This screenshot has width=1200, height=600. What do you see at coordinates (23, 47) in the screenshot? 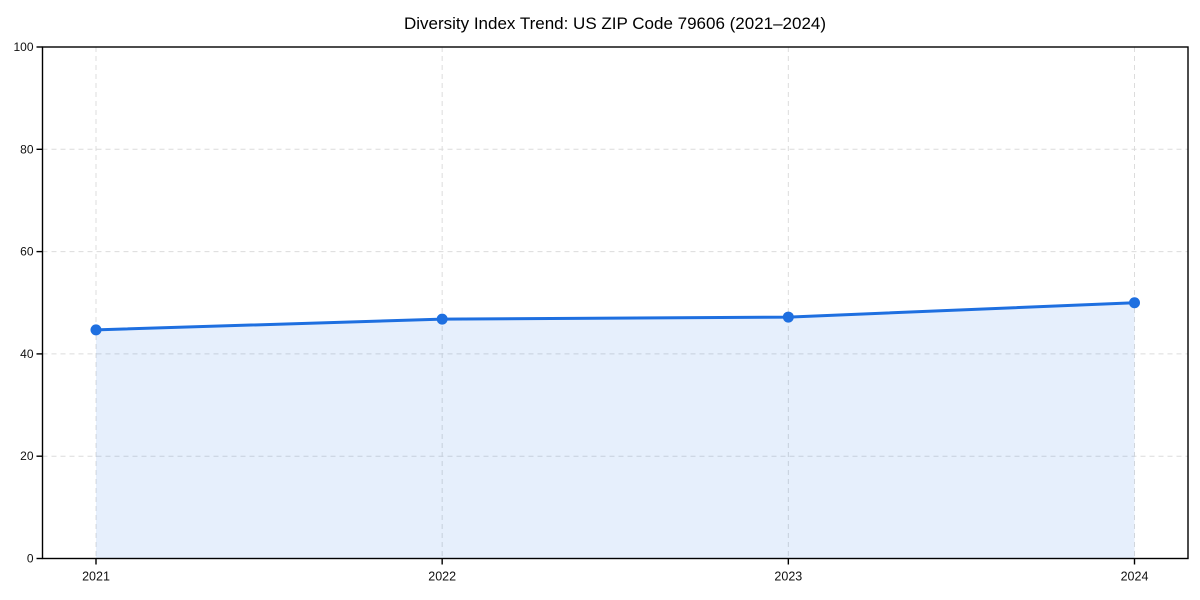
I see `y-tick-label: 100` at bounding box center [23, 47].